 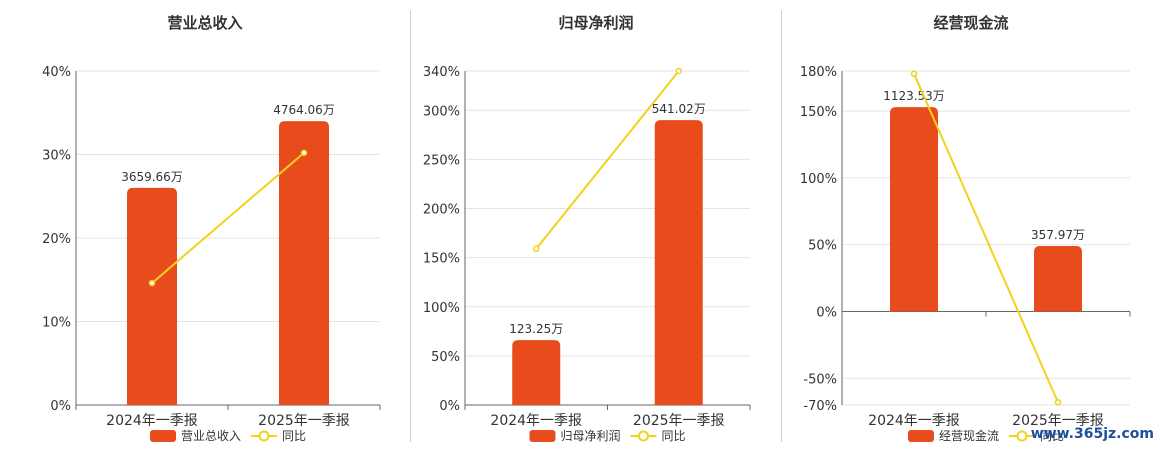 I want to click on legend-label-bar: 归母净利润, so click(x=591, y=436).